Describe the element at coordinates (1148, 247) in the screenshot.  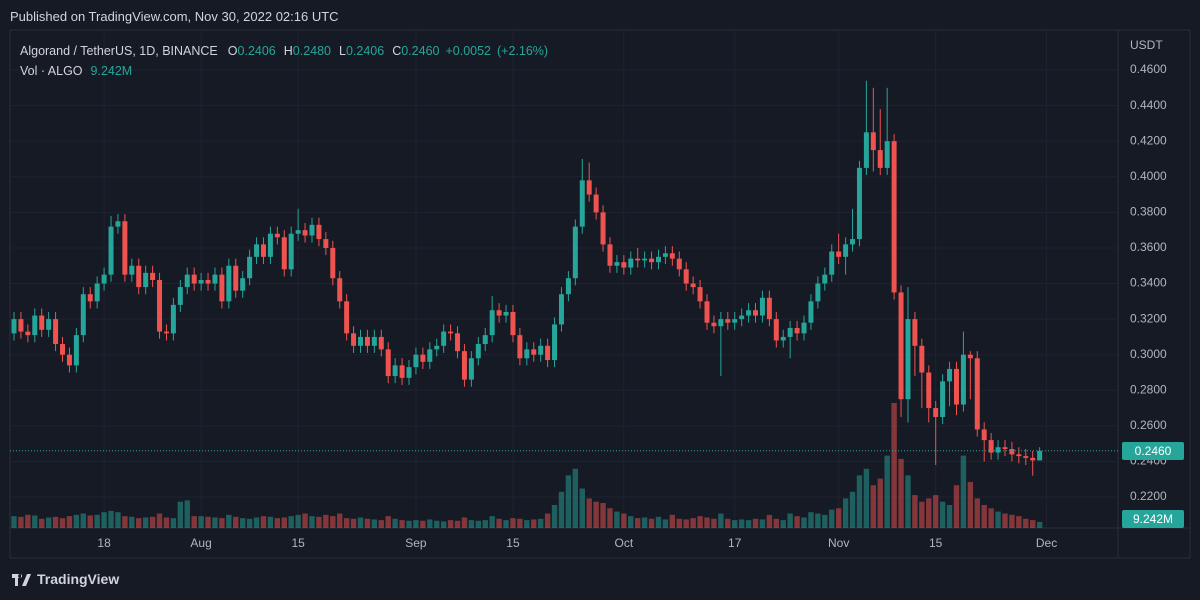
I see `y-tick-label: 0.3600` at that location.